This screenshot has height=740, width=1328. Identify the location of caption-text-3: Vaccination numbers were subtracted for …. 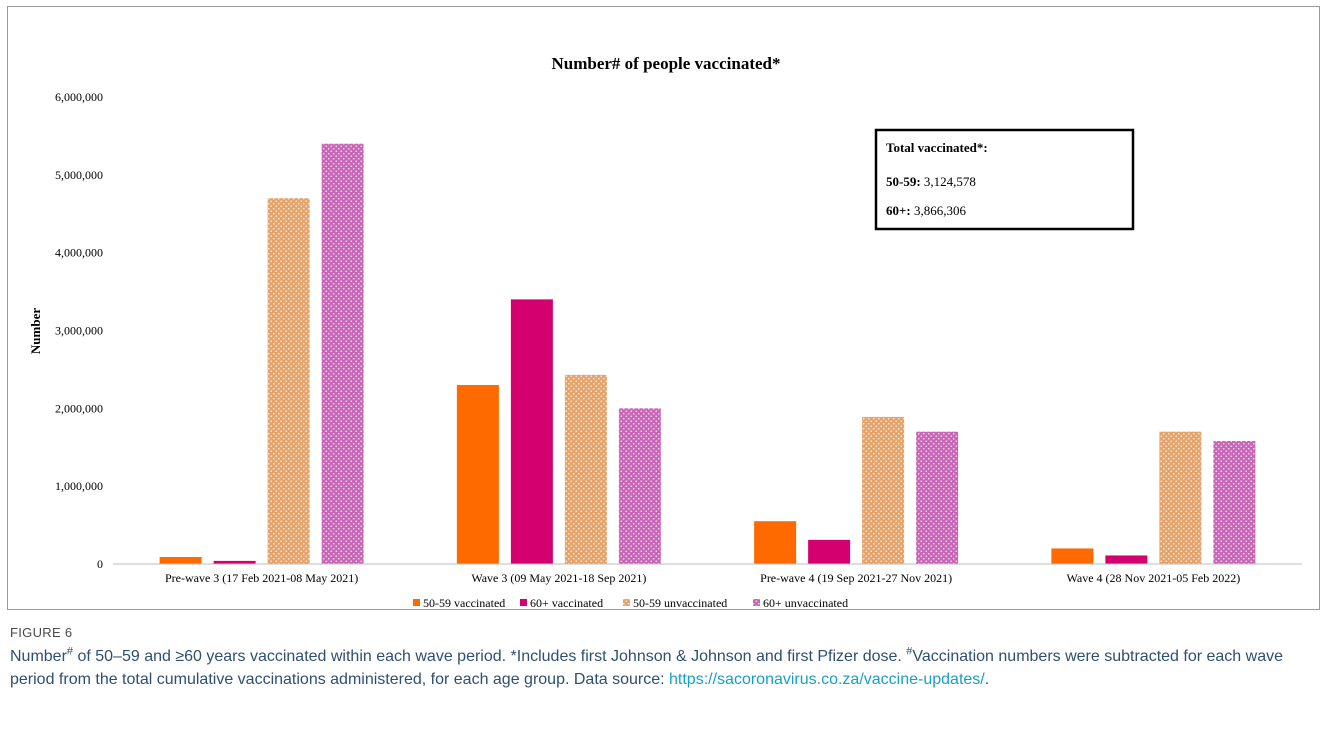
(646, 668).